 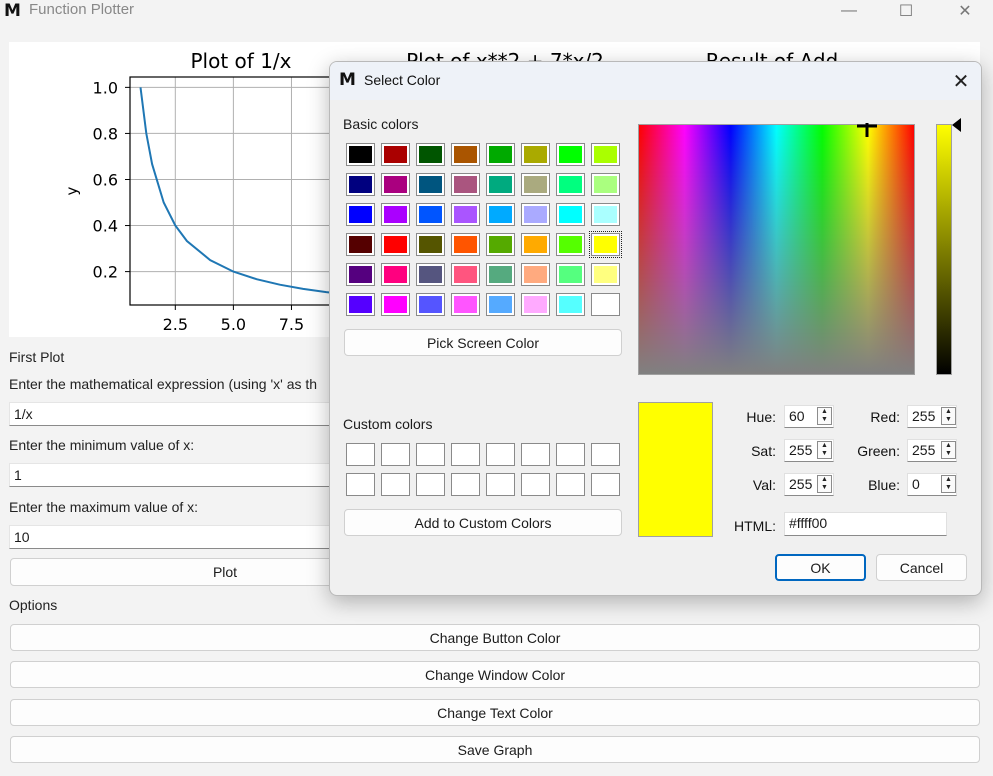 I want to click on dialog-close-button: ✕, so click(x=961, y=81).